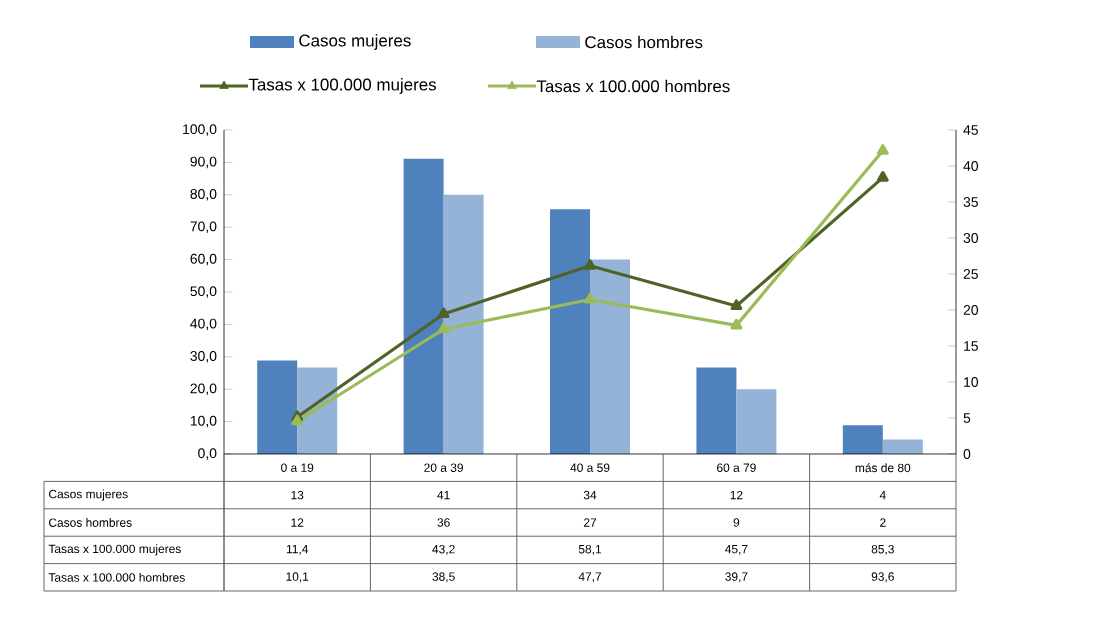 This screenshot has width=1106, height=642. I want to click on legend-label: Casos mujeres, so click(355, 42).